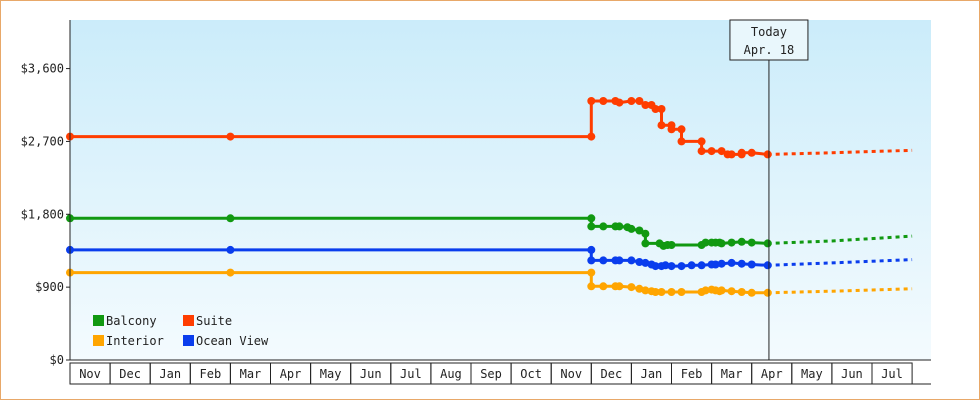 Image resolution: width=980 pixels, height=400 pixels. What do you see at coordinates (411, 374) in the screenshot?
I see `x-tick-label: Jul` at bounding box center [411, 374].